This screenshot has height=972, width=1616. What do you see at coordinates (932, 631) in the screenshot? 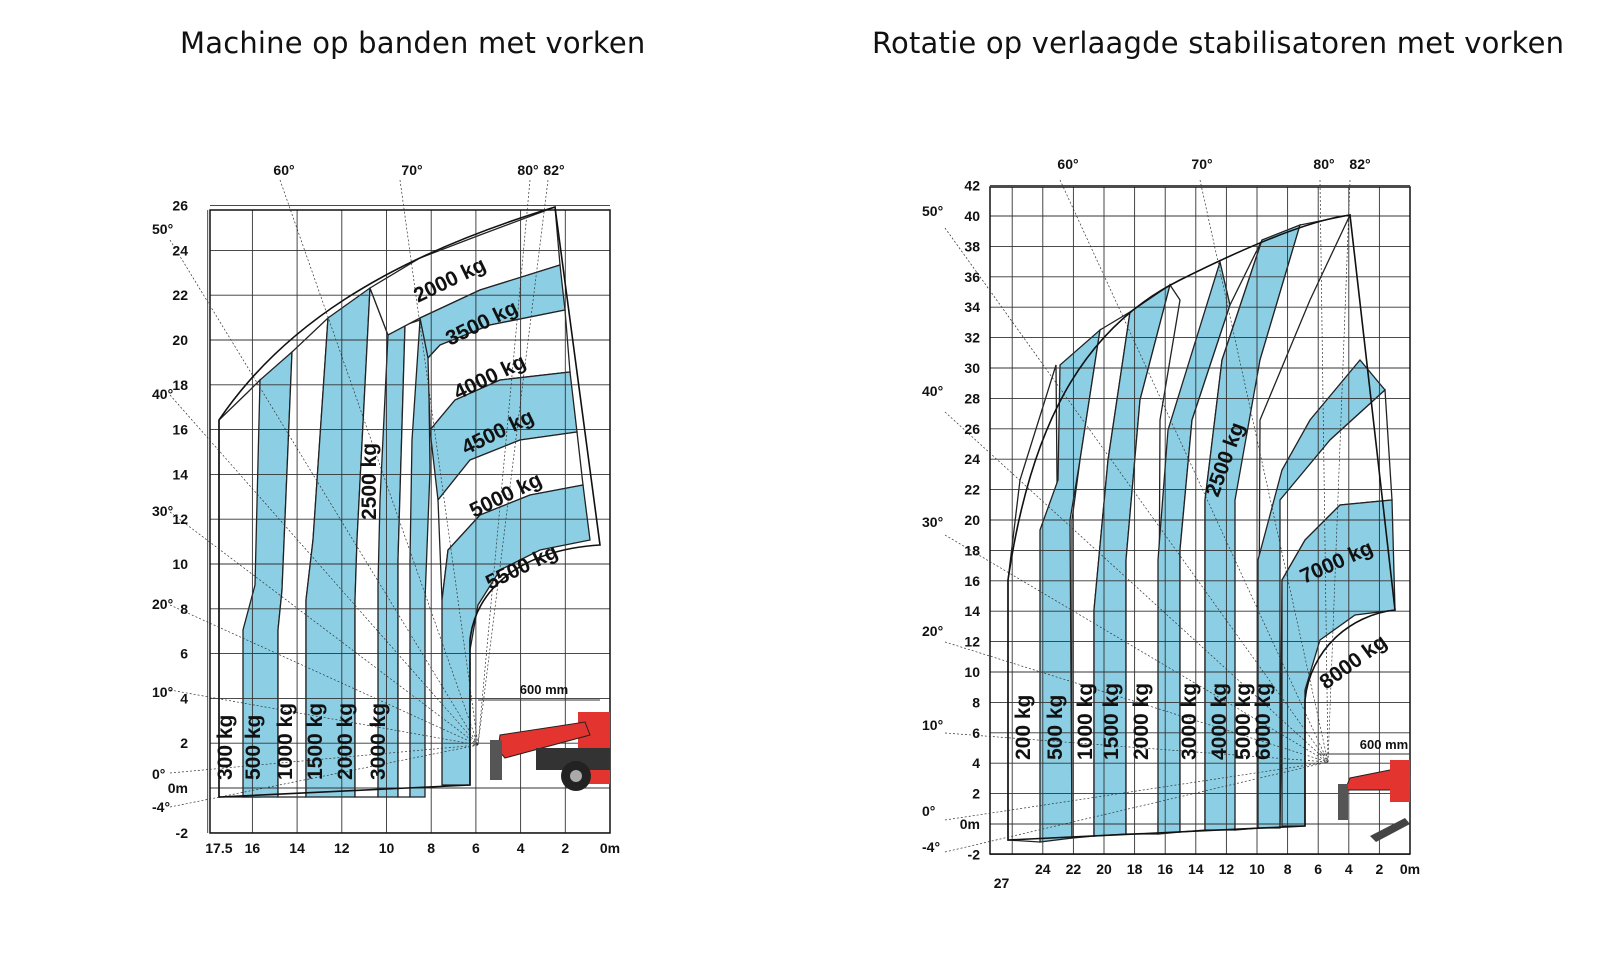
I see `angle-label: 20°` at bounding box center [932, 631].